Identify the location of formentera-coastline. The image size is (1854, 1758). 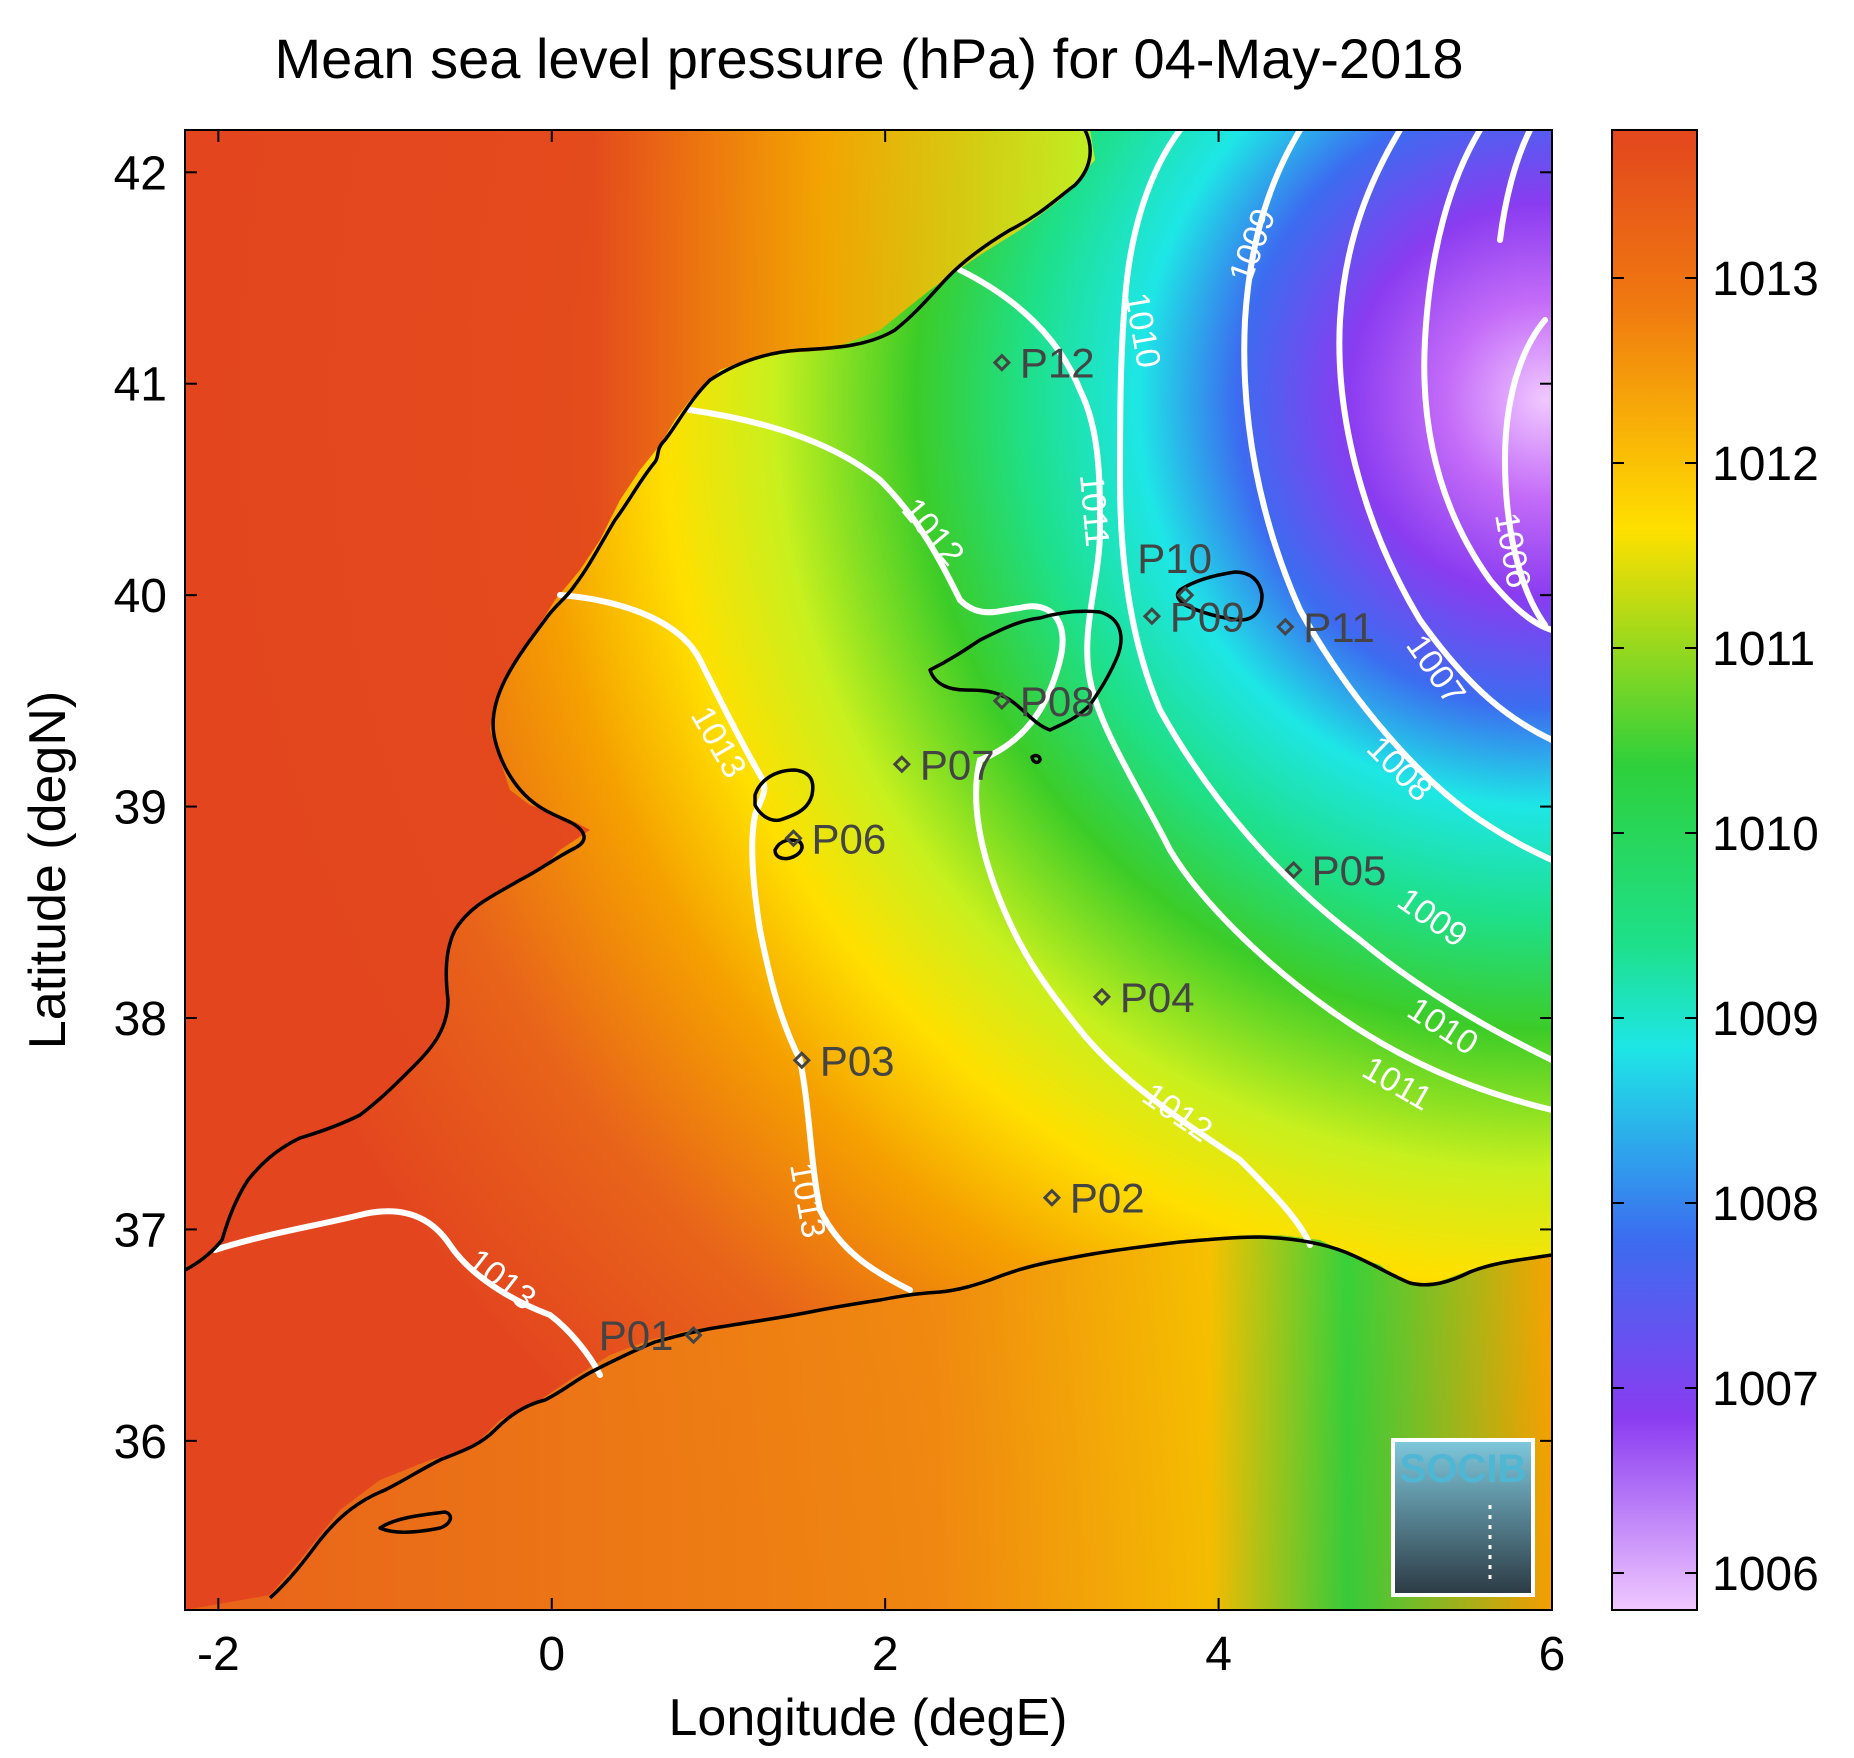
(788, 849).